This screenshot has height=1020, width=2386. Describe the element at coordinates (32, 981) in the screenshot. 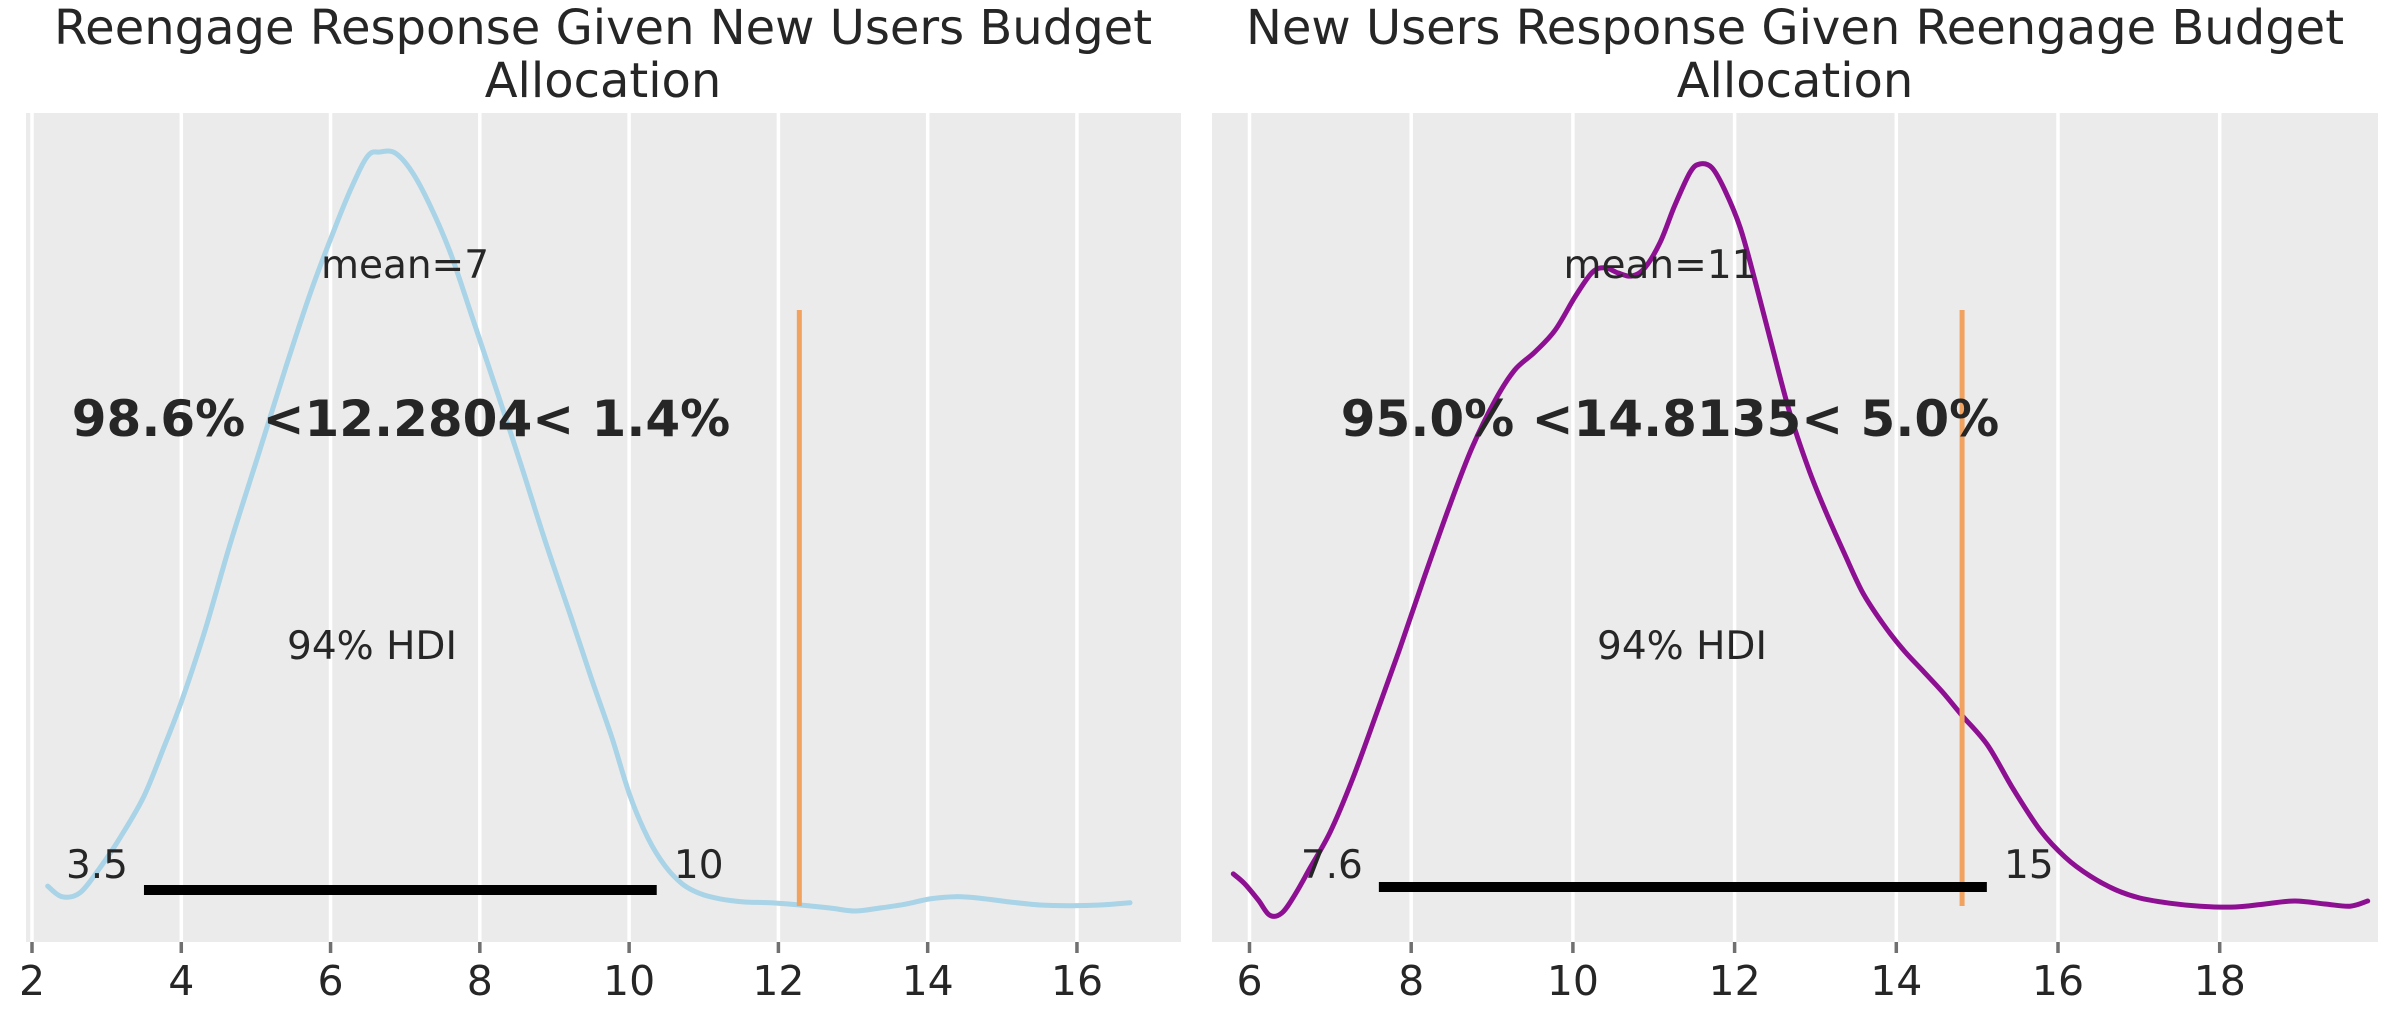

I see `x-tick-label: 2` at that location.